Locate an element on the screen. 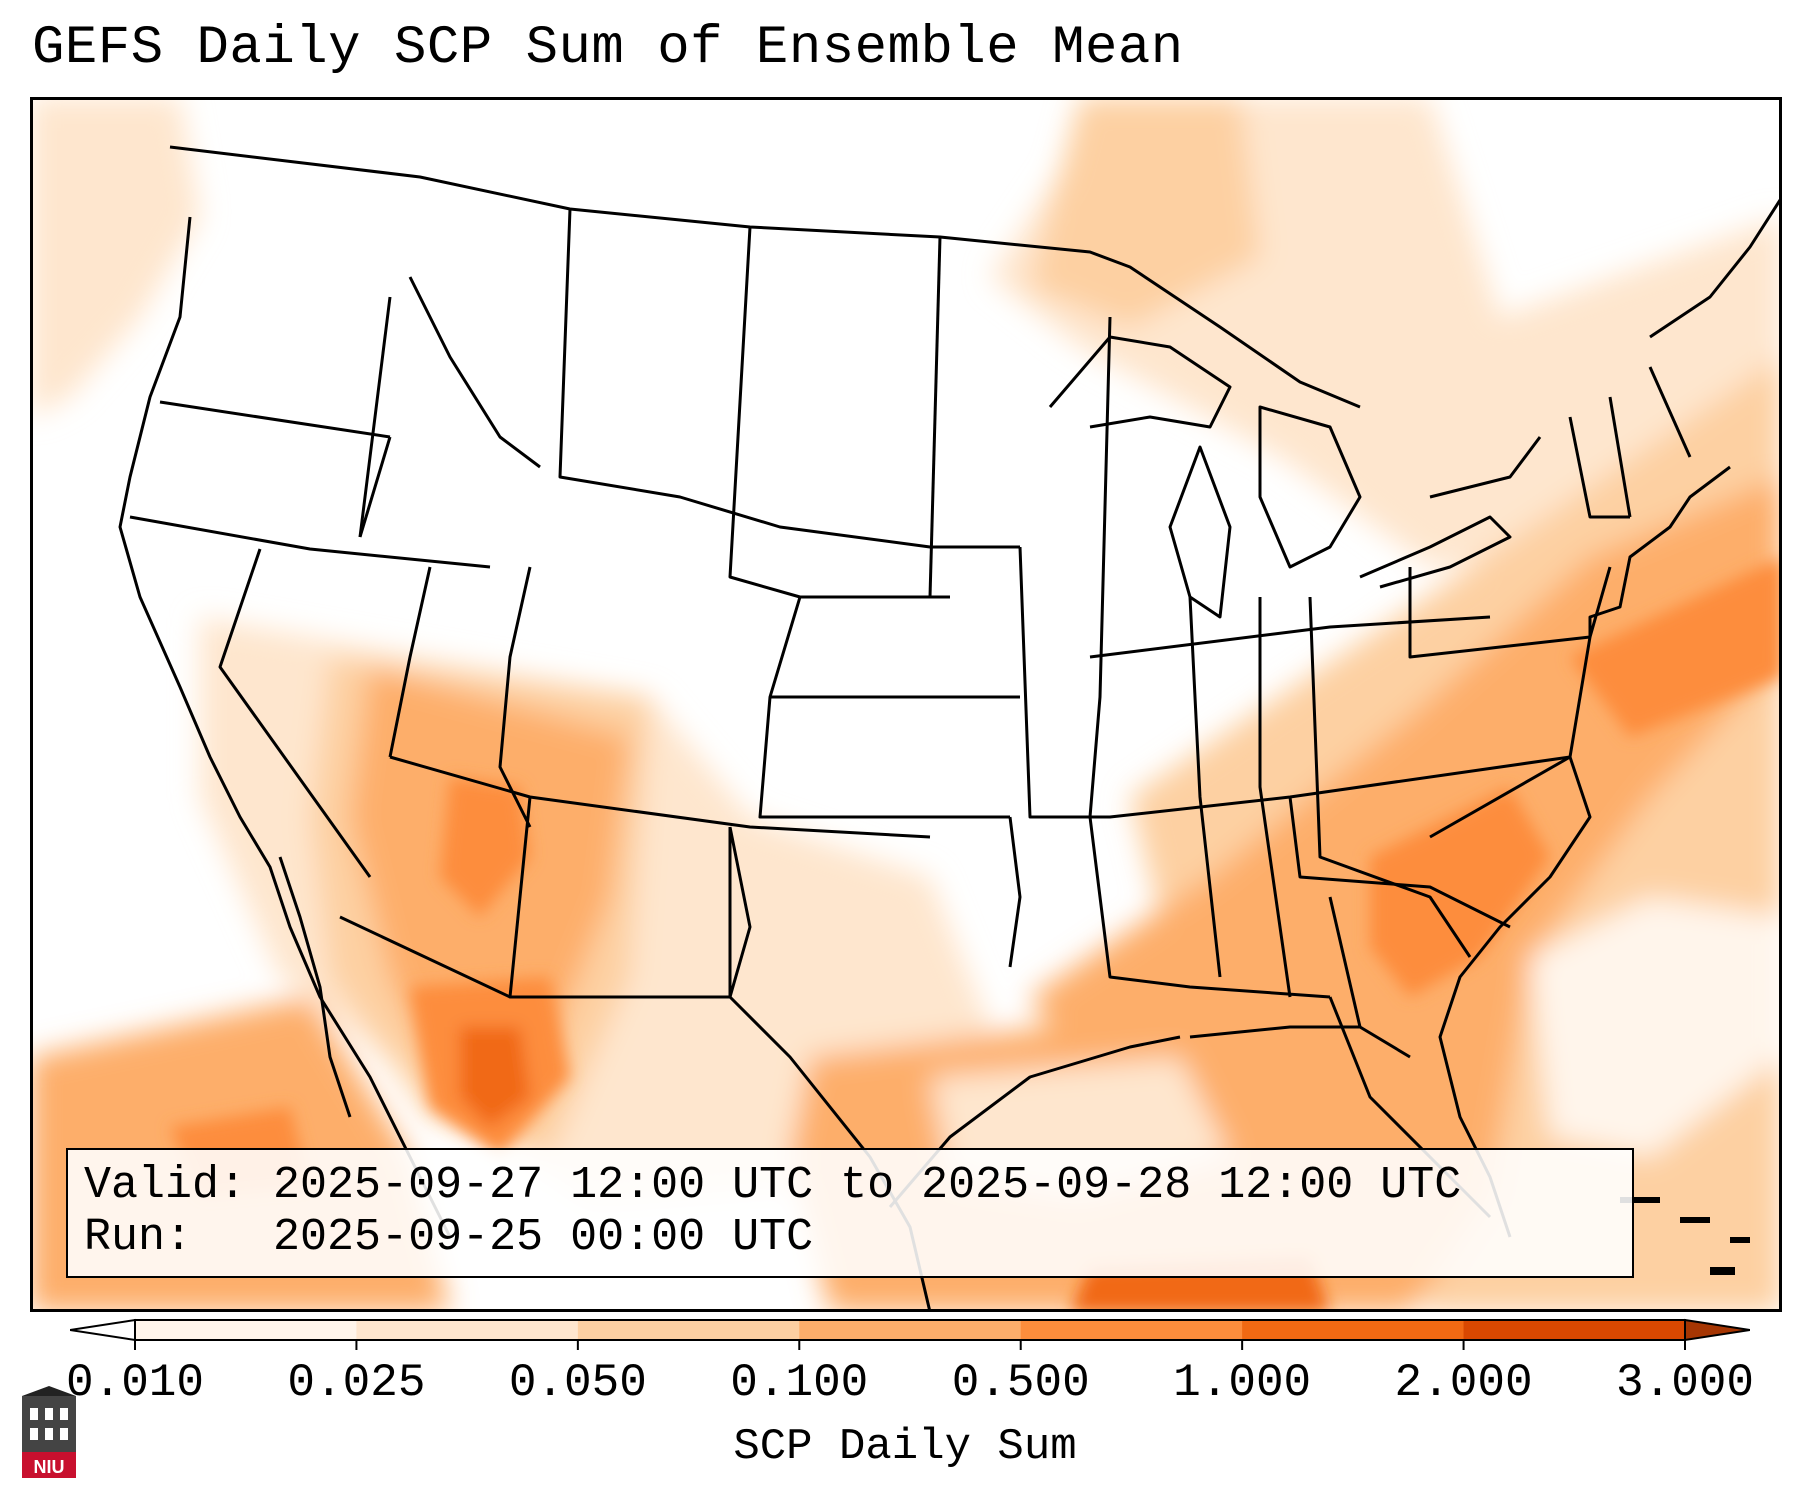 The height and width of the screenshot is (1500, 1803). colorbar-tick-label: 0.025 is located at coordinates (356, 1383).